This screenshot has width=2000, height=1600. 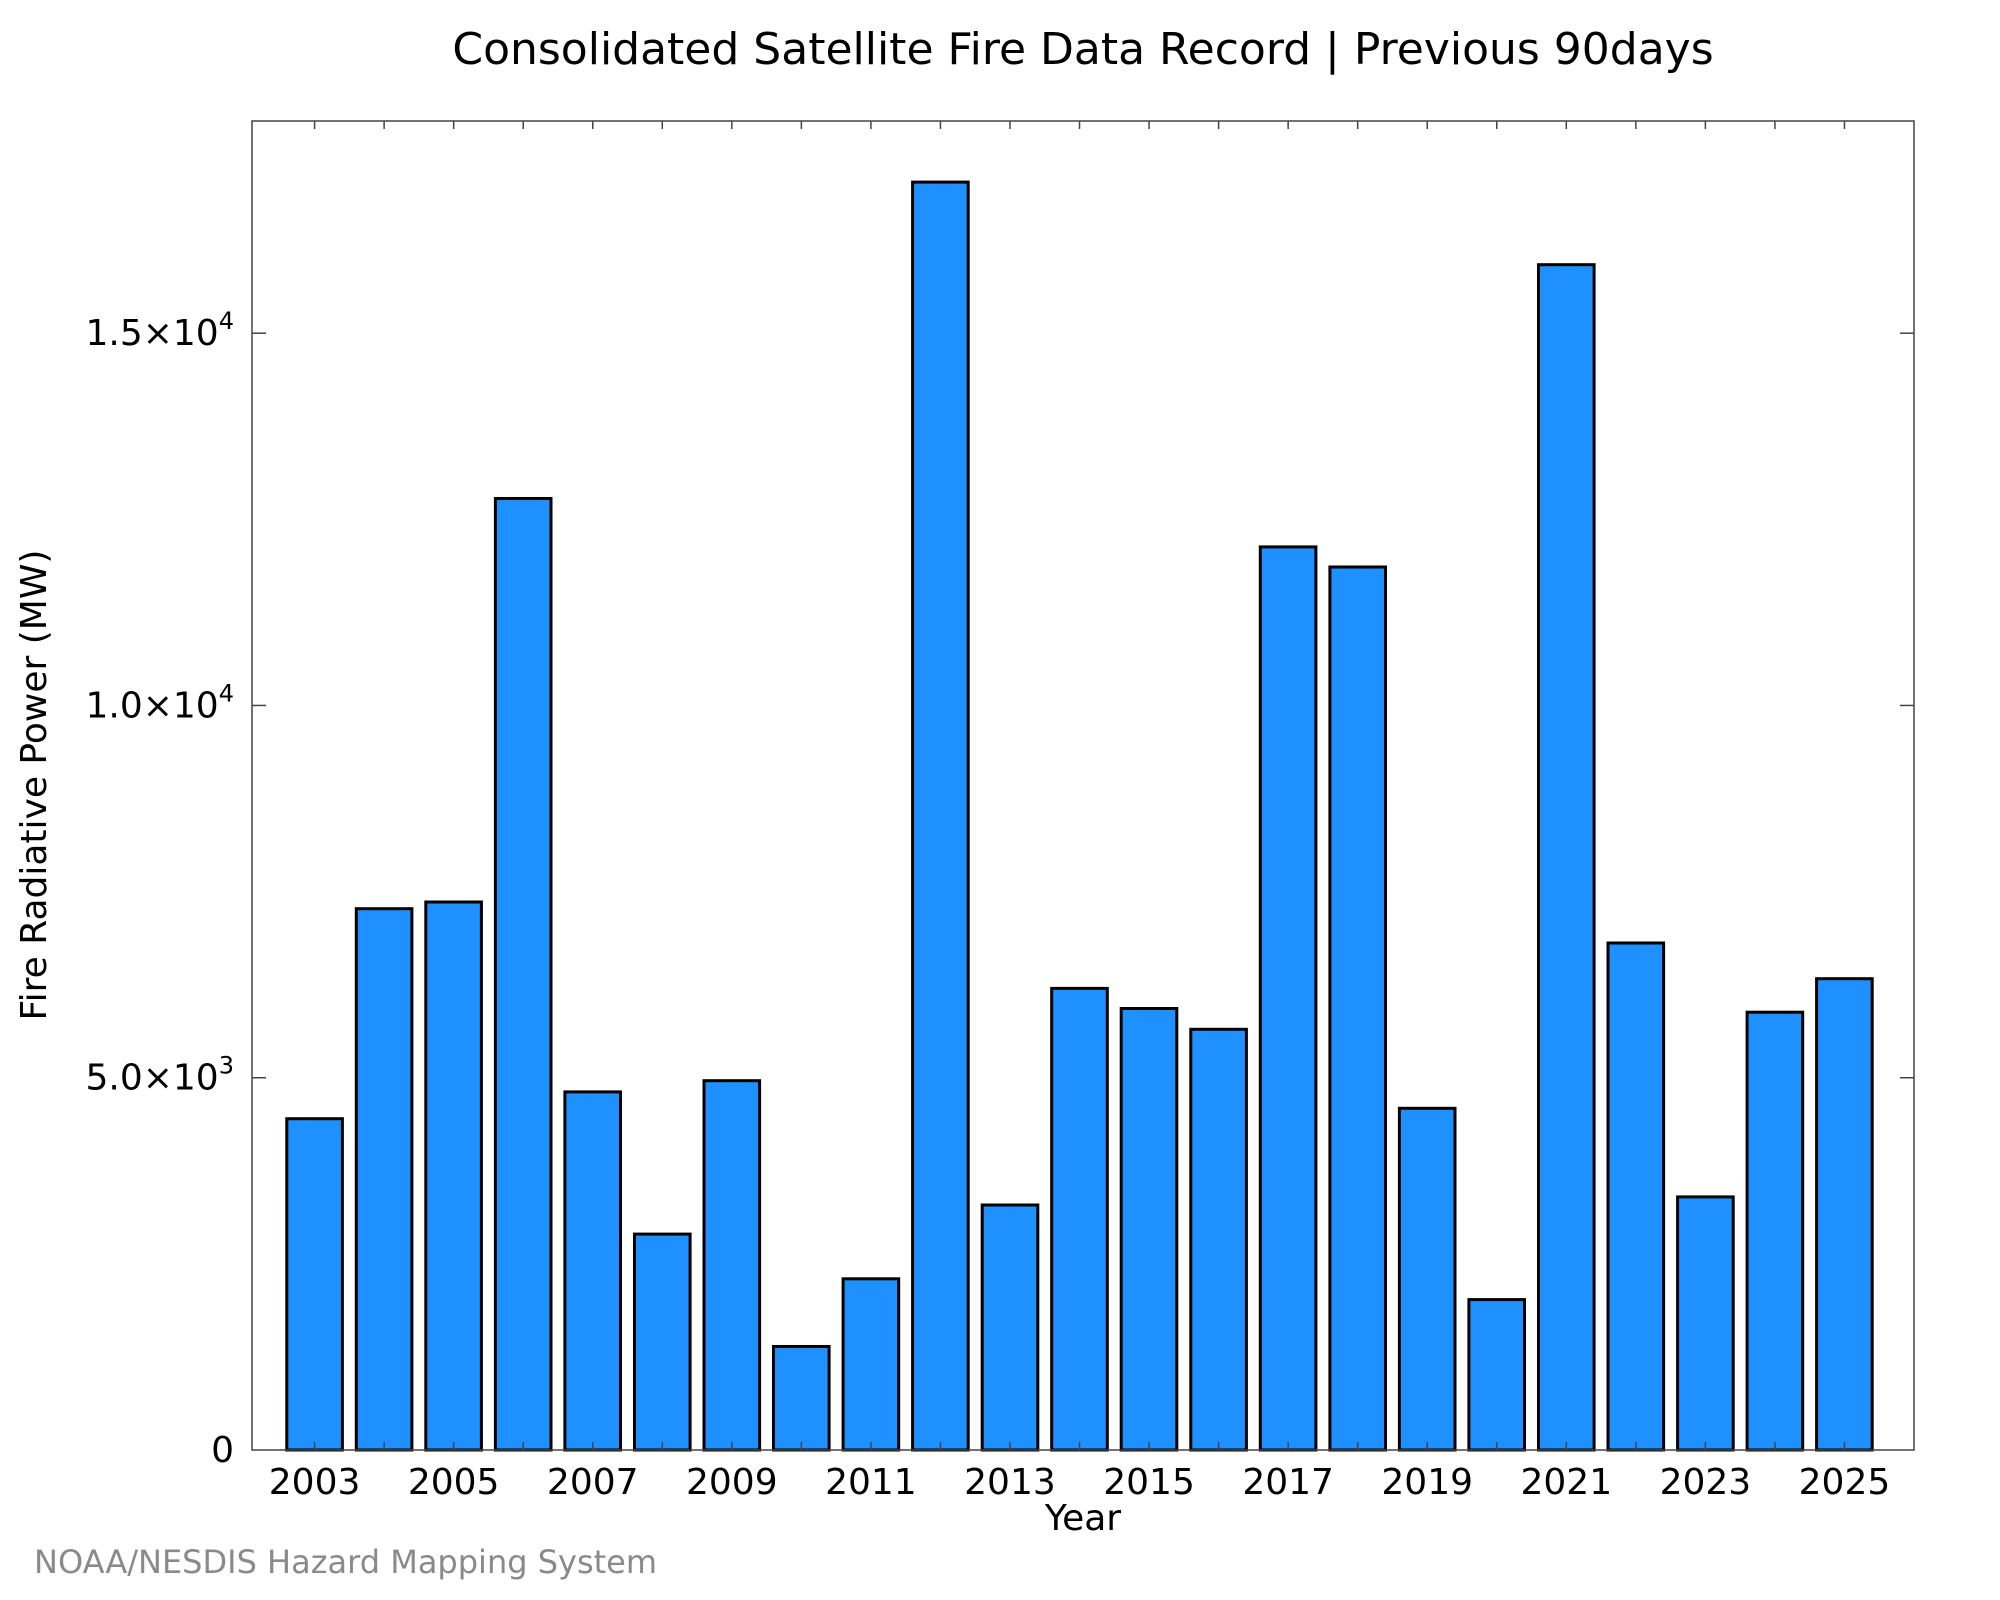 I want to click on bar-2015, so click(x=1149, y=1229).